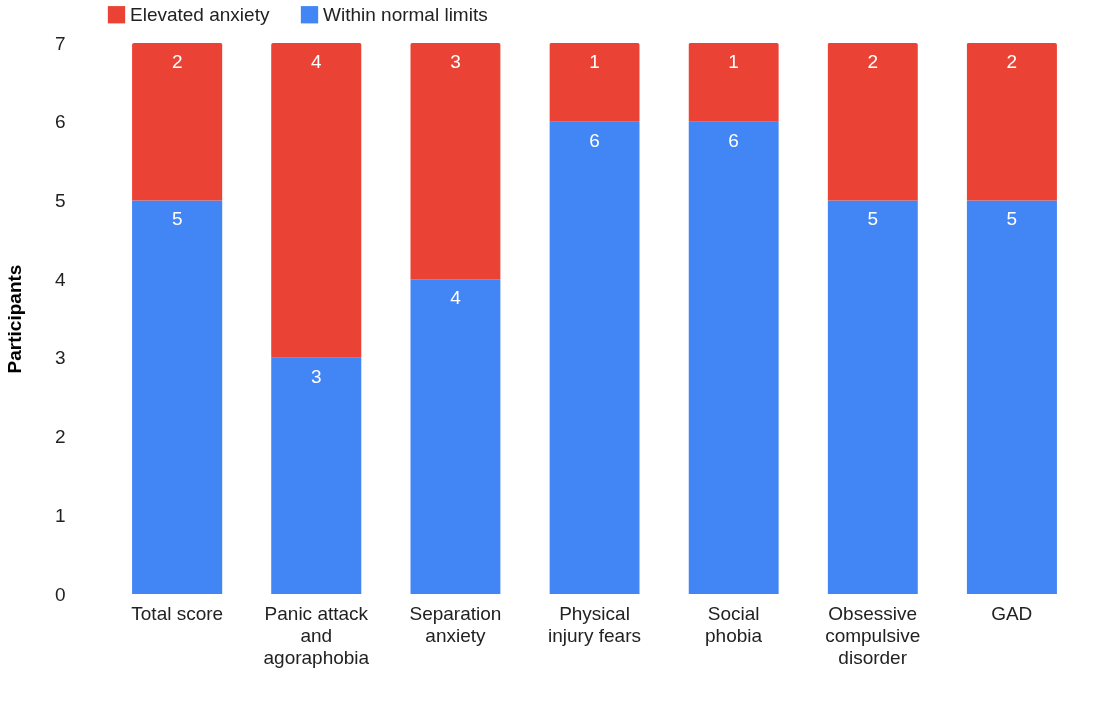 The image size is (1119, 704). I want to click on y-tick-label: 1, so click(60, 515).